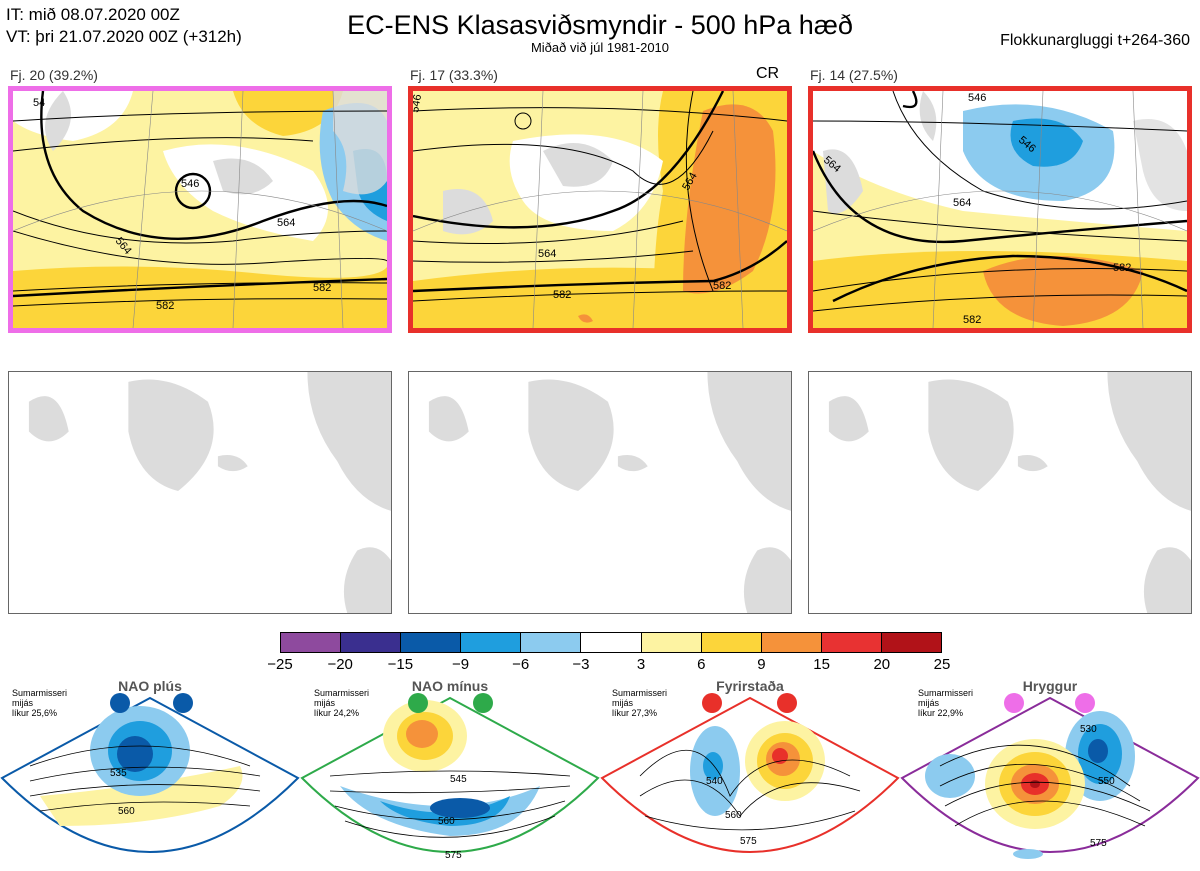 The image size is (1200, 871). I want to click on colorbar-tick-label: −20, so click(340, 664).